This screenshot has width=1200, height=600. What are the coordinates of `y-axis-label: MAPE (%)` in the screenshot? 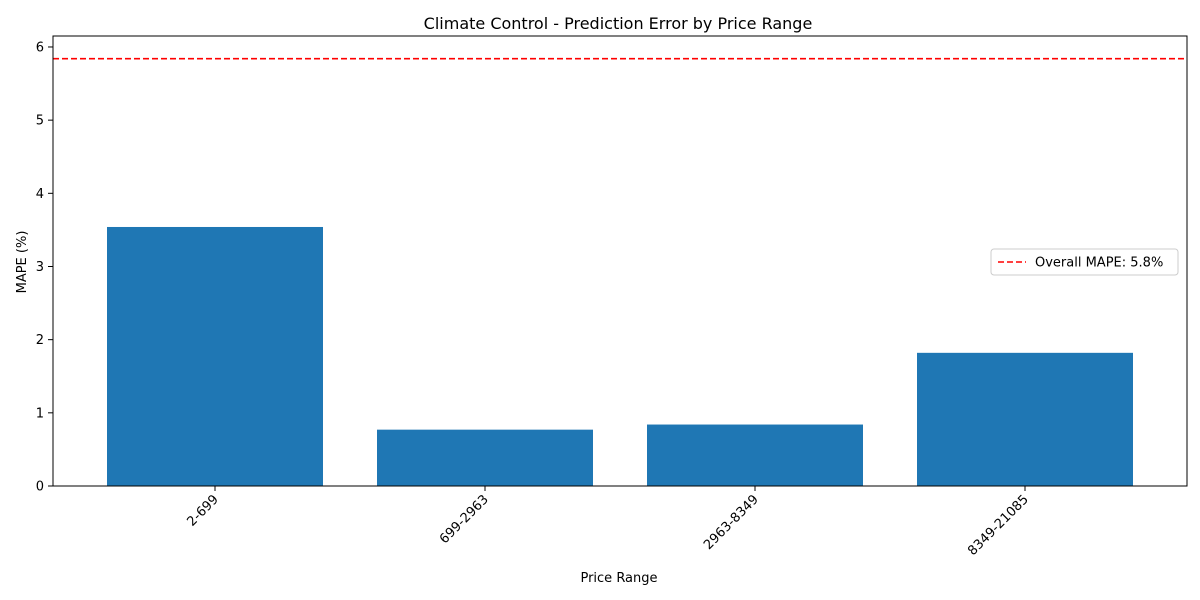 It's located at (22, 262).